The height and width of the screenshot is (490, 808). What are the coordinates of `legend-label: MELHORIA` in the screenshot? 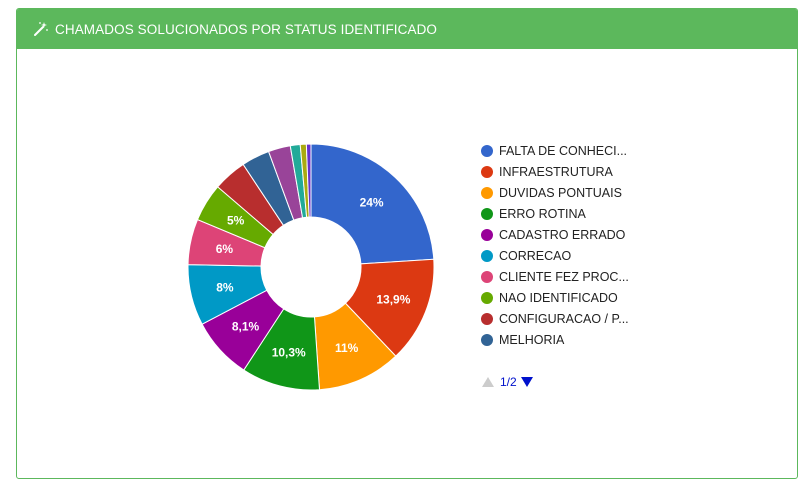 It's located at (532, 339).